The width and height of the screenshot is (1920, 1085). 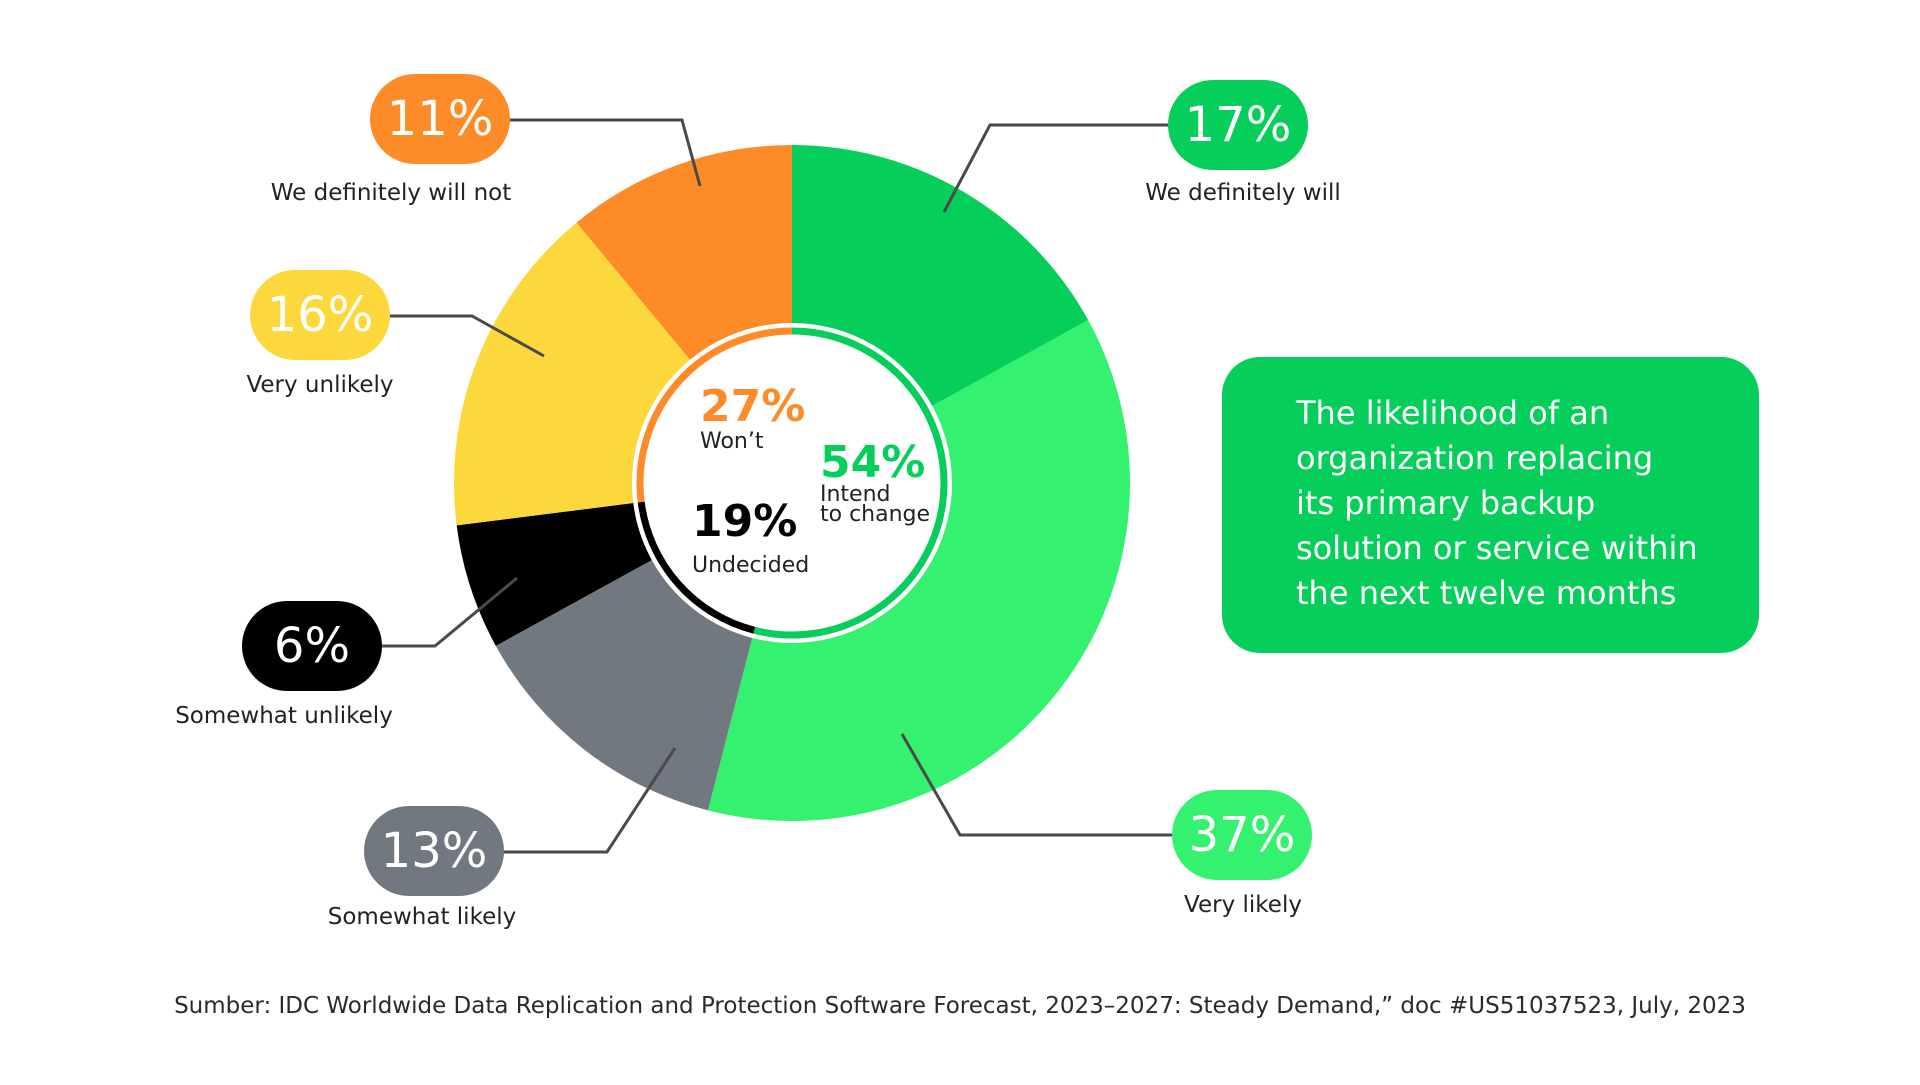 I want to click on slice-we-definitely-will, so click(x=940, y=275).